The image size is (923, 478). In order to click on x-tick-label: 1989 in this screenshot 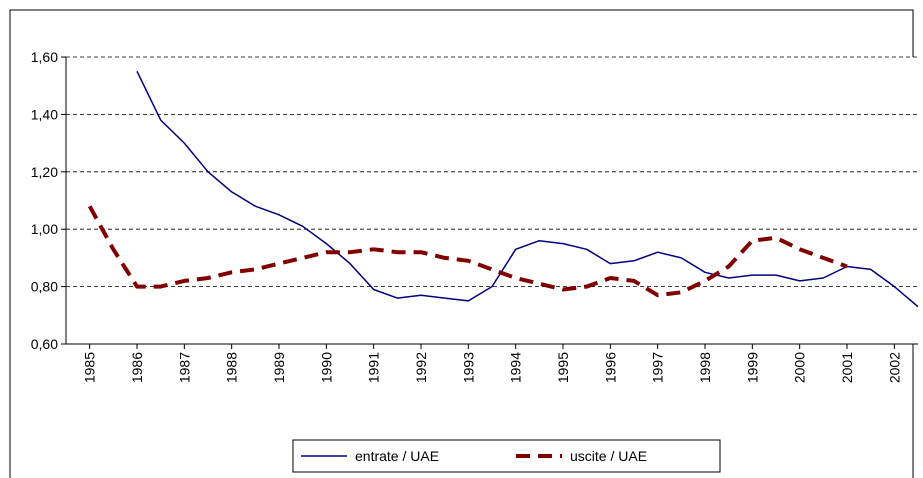, I will do `click(279, 367)`.